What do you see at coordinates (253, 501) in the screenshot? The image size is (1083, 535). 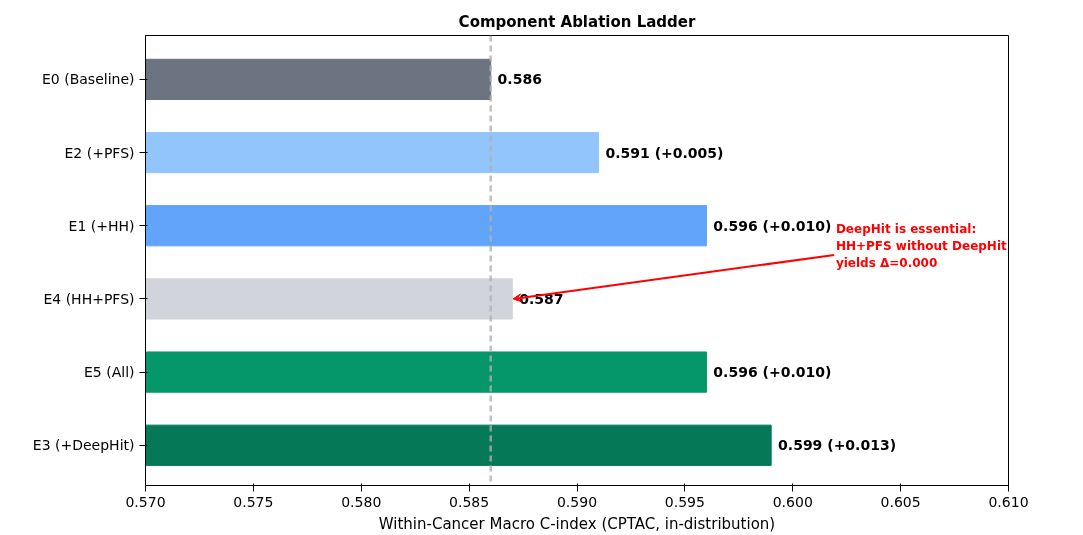 I see `x-tick-label: 0.575` at bounding box center [253, 501].